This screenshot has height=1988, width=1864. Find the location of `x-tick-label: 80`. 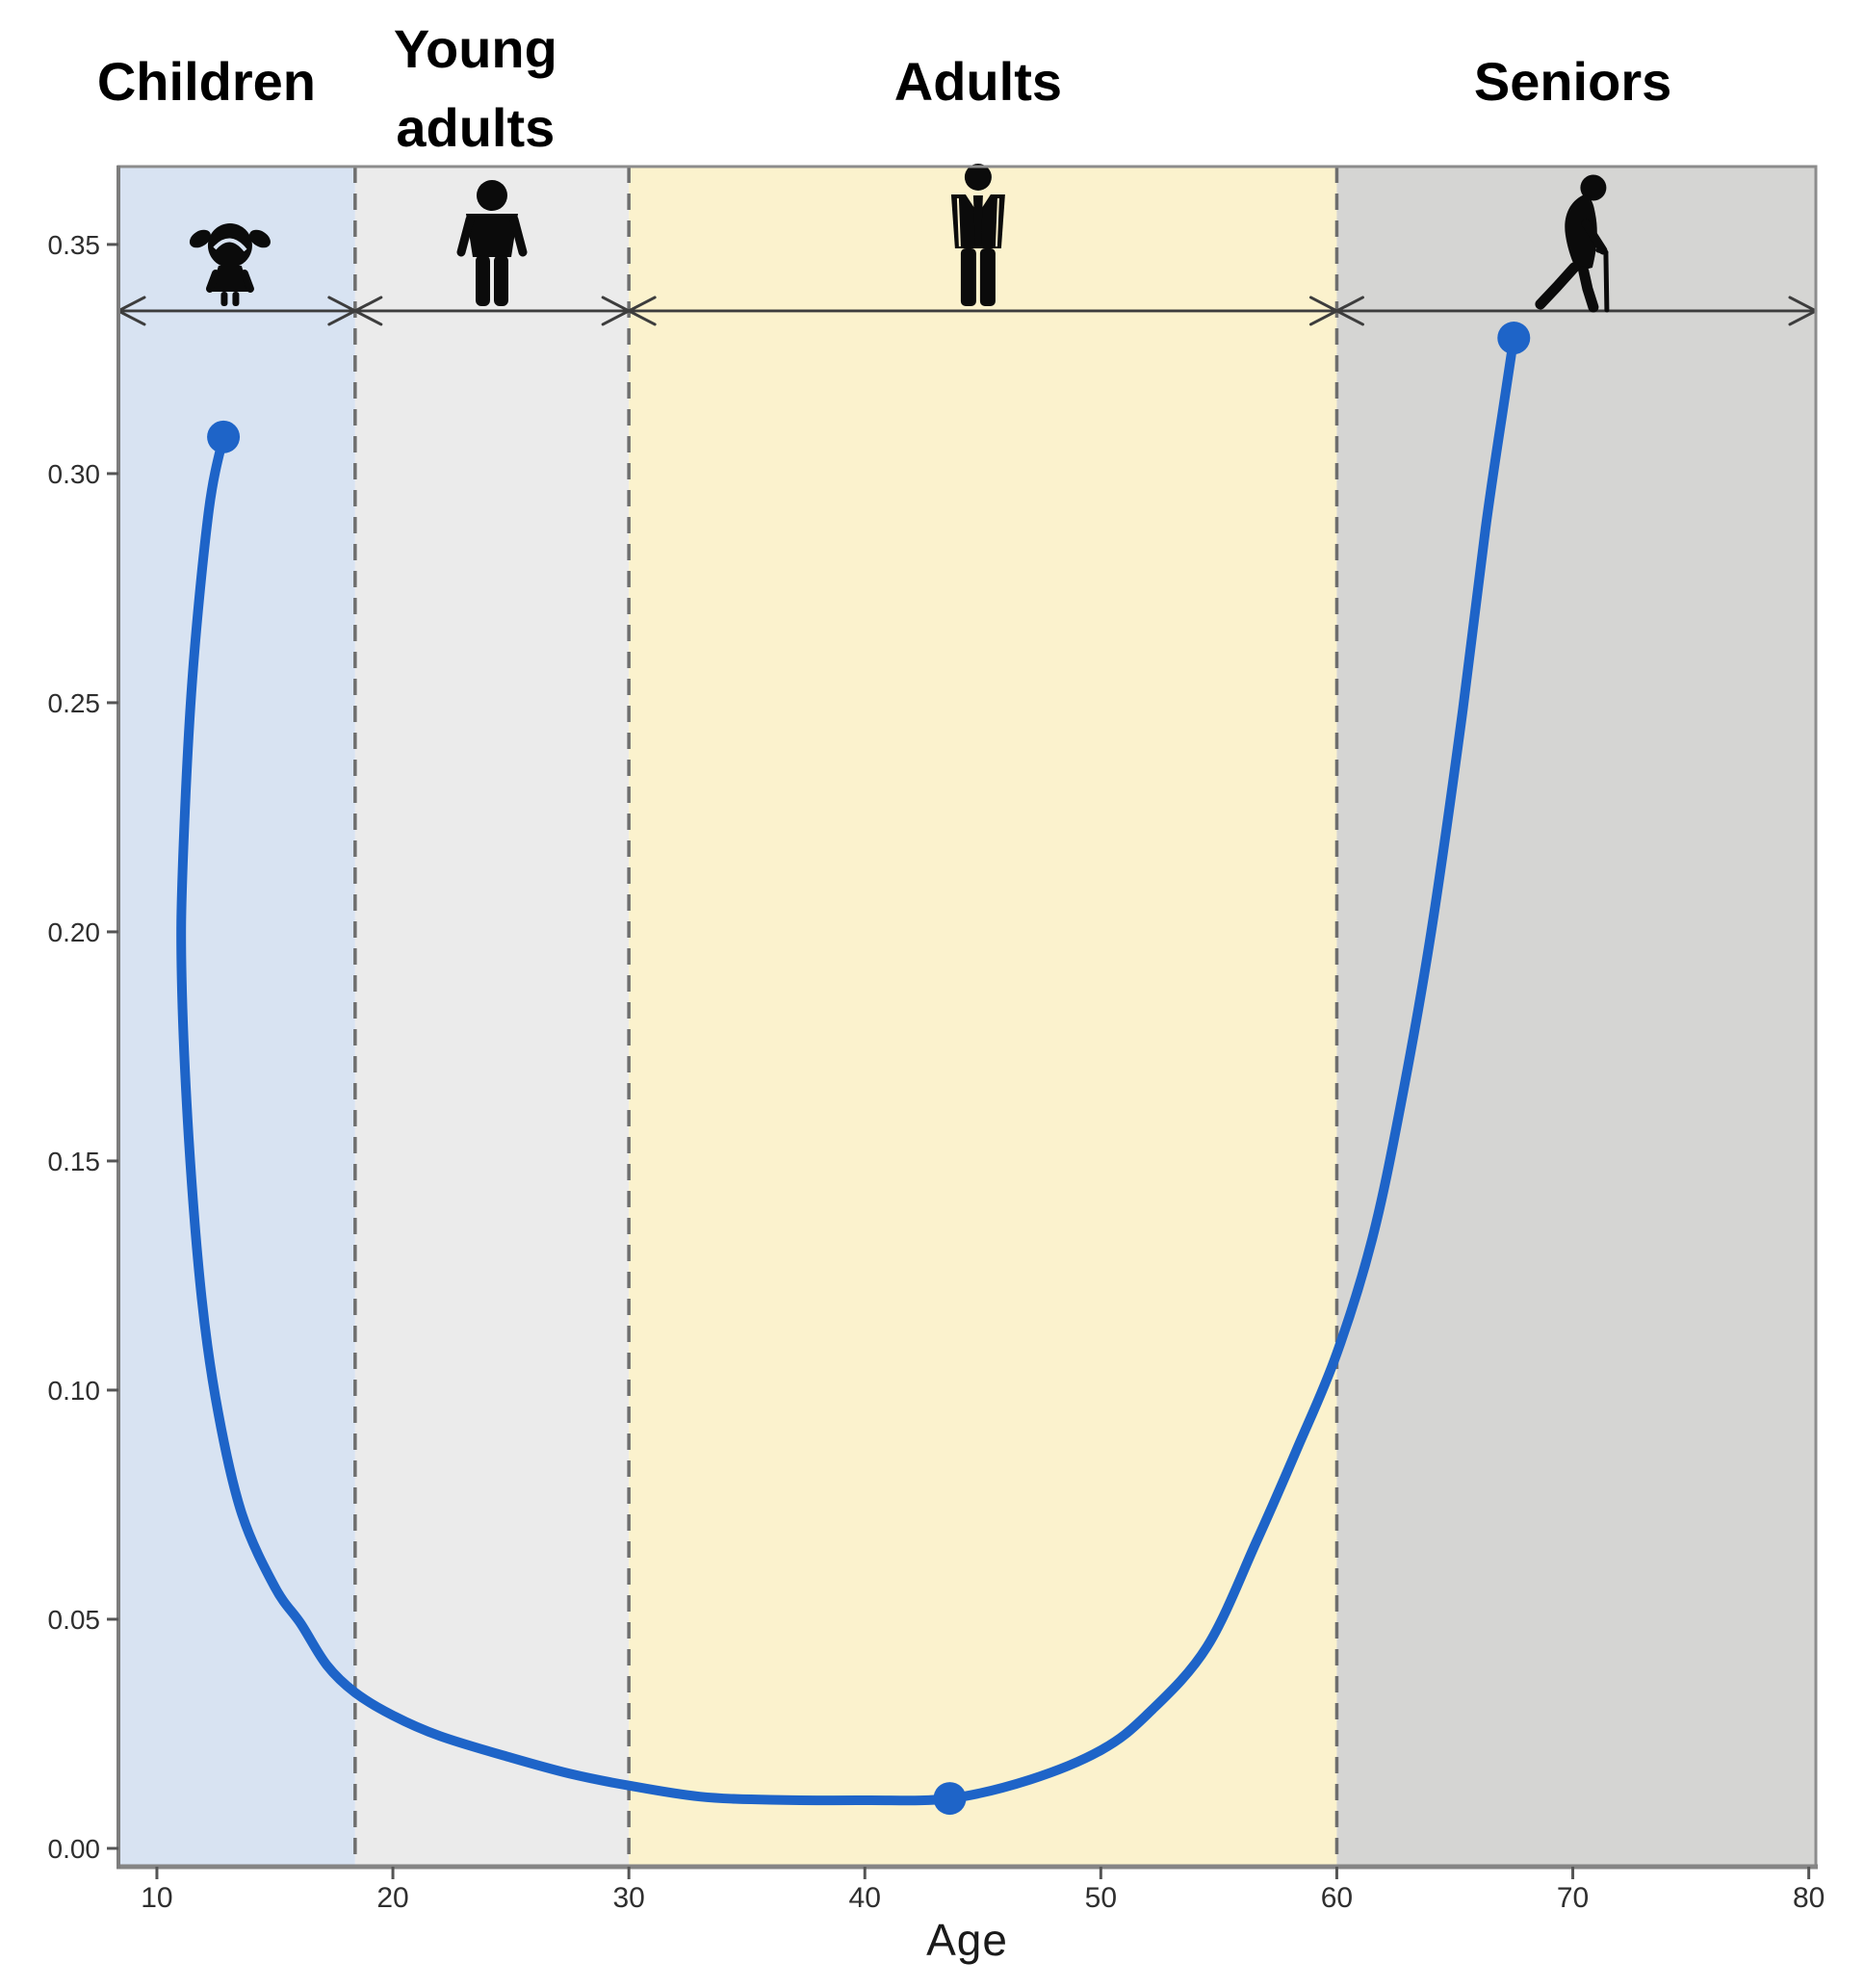

x-tick-label: 80 is located at coordinates (1809, 1898).